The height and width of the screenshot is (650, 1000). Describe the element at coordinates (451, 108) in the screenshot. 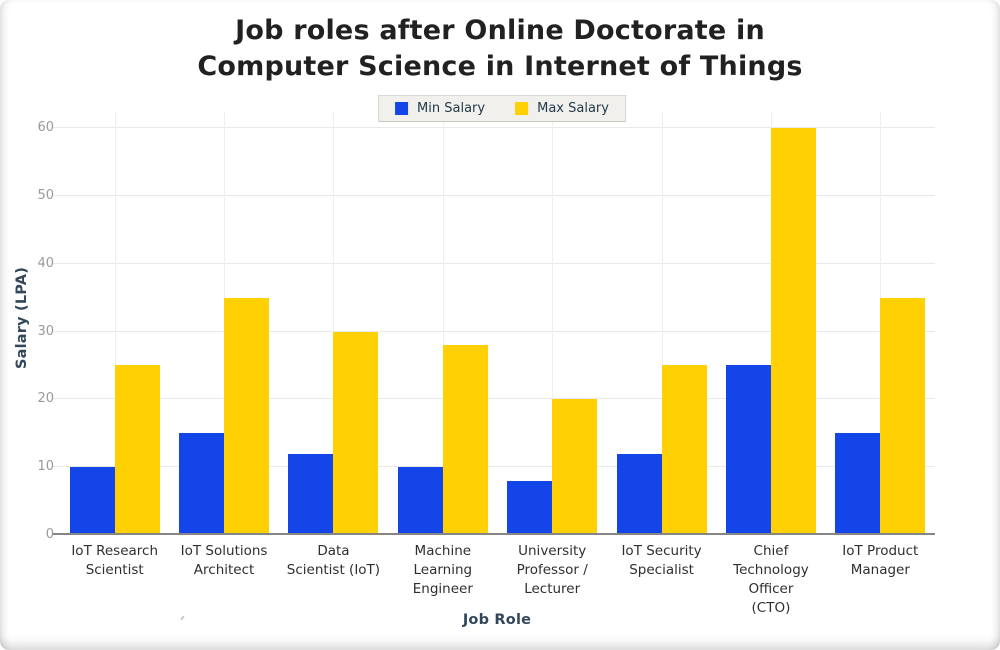

I see `legend-label-min-salary: Min Salary` at that location.